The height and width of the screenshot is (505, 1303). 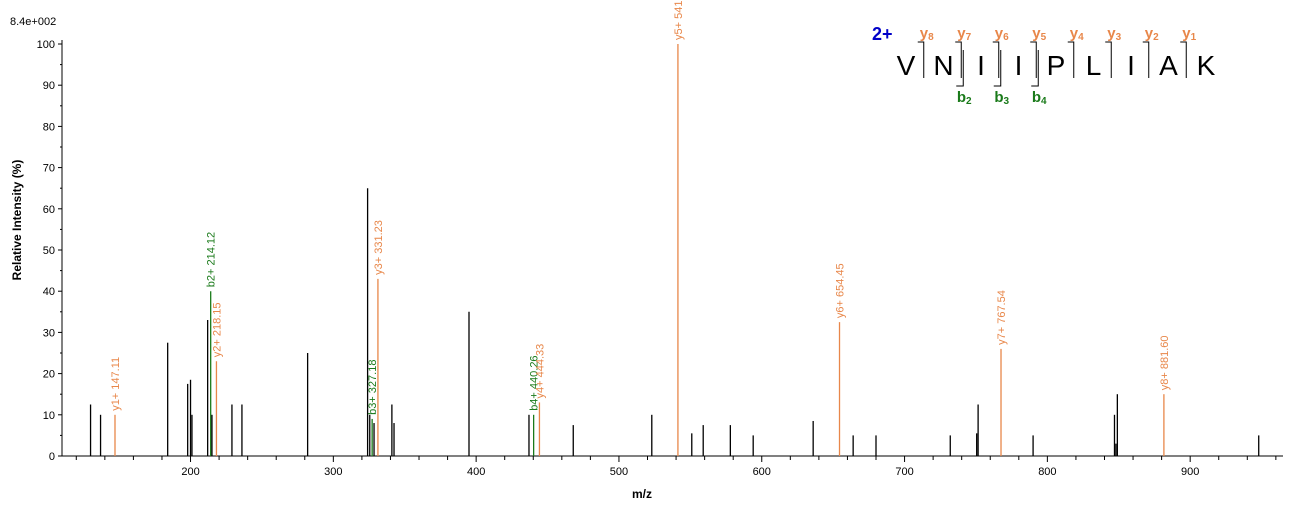 What do you see at coordinates (841, 290) in the screenshot?
I see `y-ion-label: y6+ 654.45` at bounding box center [841, 290].